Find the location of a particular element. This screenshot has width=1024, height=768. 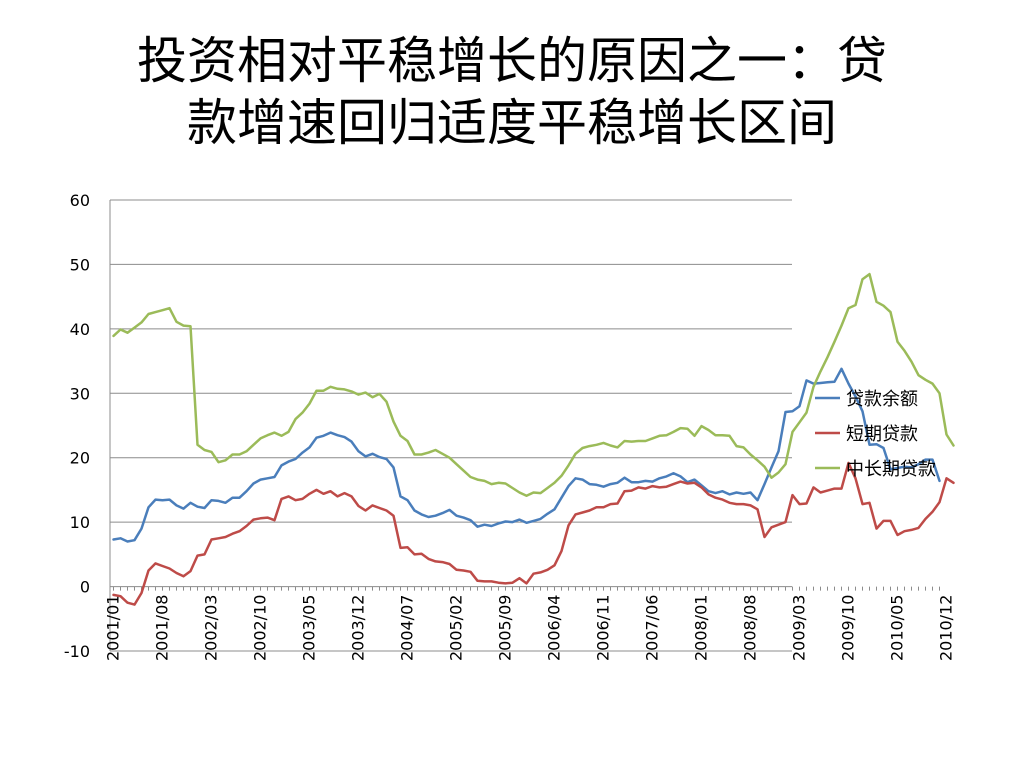

x-tick-label: 2001/08 is located at coordinates (162, 628).